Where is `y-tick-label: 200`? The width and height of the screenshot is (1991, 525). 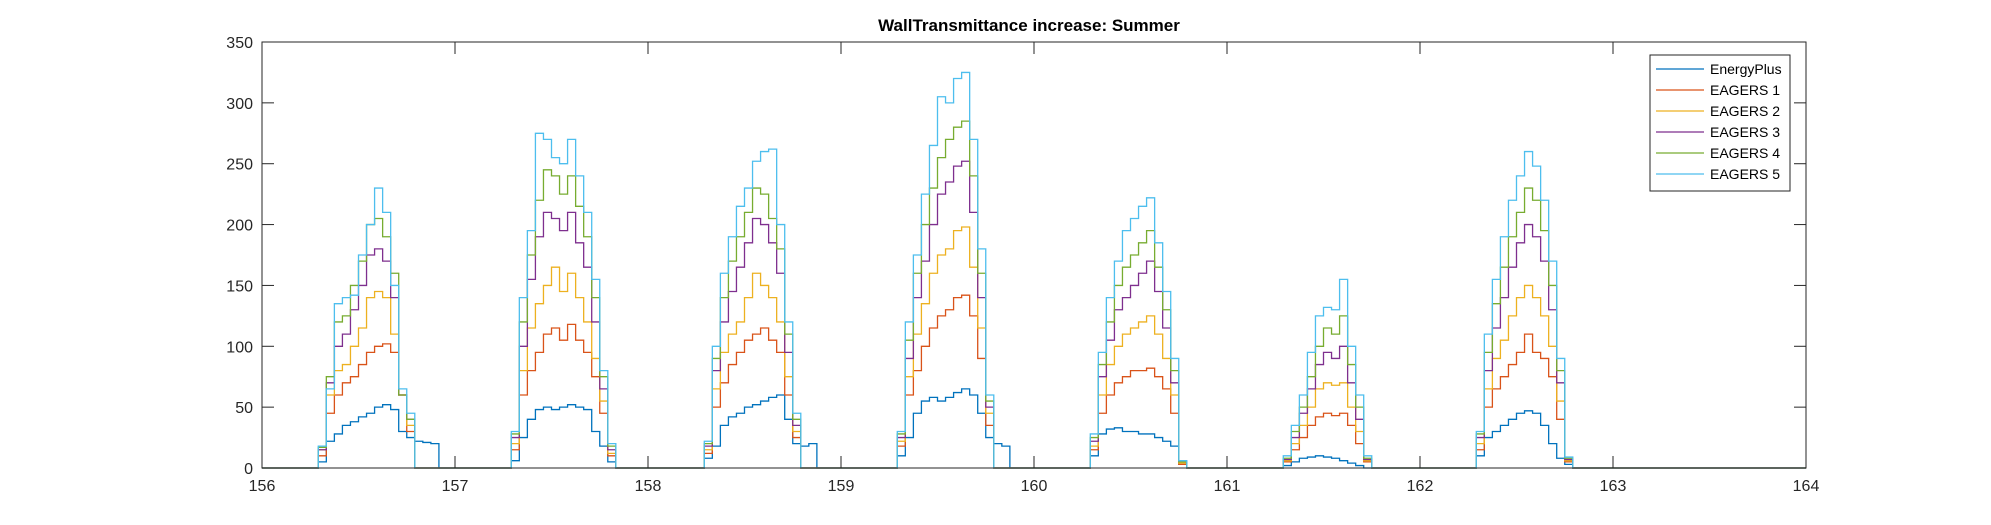 y-tick-label: 200 is located at coordinates (239, 226).